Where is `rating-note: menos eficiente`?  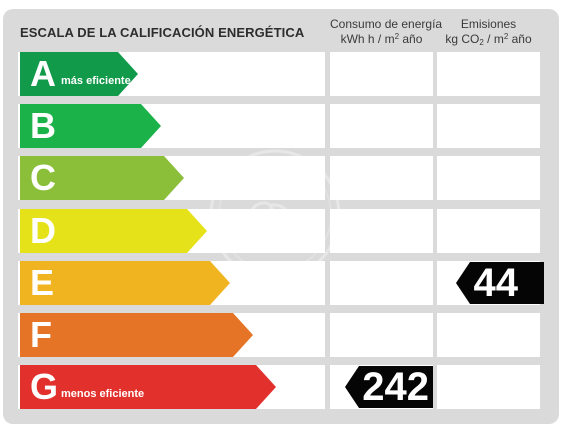 rating-note: menos eficiente is located at coordinates (103, 394).